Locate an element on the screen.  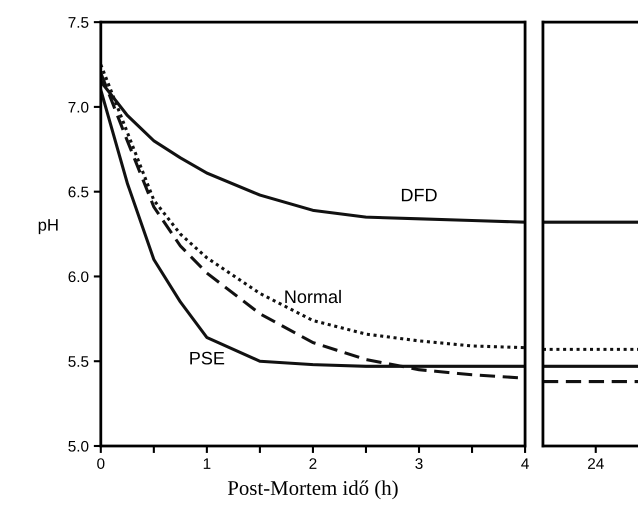
x-axis-title: Post-Mortem idő (h) is located at coordinates (313, 490).